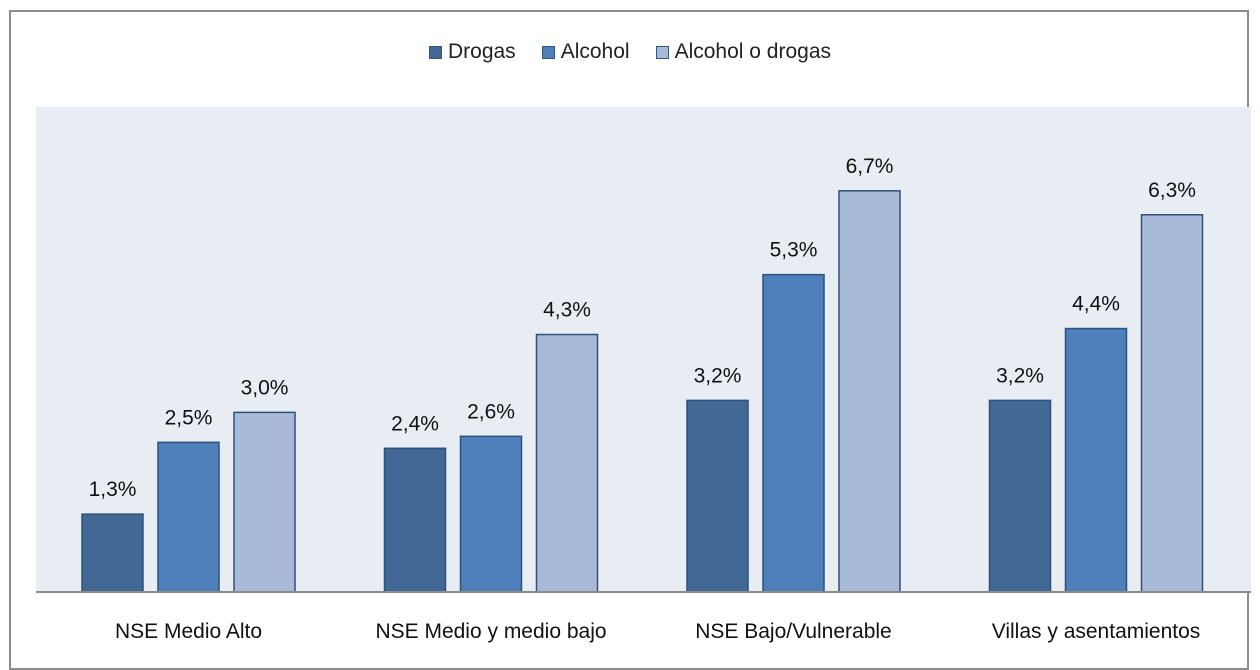 Image resolution: width=1260 pixels, height=670 pixels. I want to click on data-label: 3,0%, so click(265, 387).